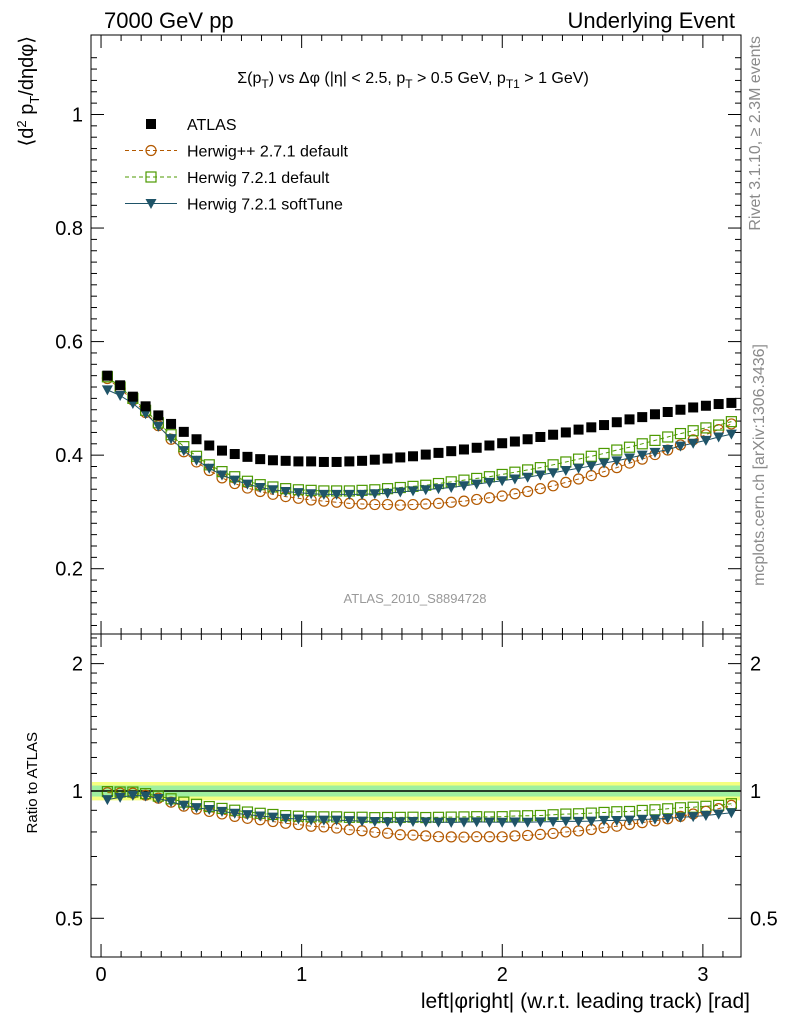 This screenshot has height=1024, width=786. Describe the element at coordinates (234, 205) in the screenshot. I see `legend-entry: Herwig 7.2.1 softTune` at that location.